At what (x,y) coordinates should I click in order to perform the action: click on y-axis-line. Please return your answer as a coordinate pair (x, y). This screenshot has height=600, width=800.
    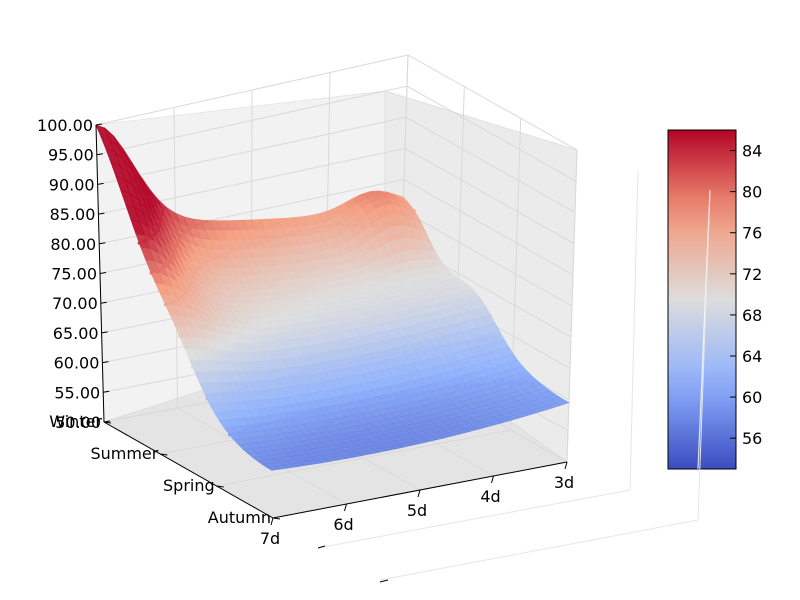
    Looking at the image, I should click on (188, 470).